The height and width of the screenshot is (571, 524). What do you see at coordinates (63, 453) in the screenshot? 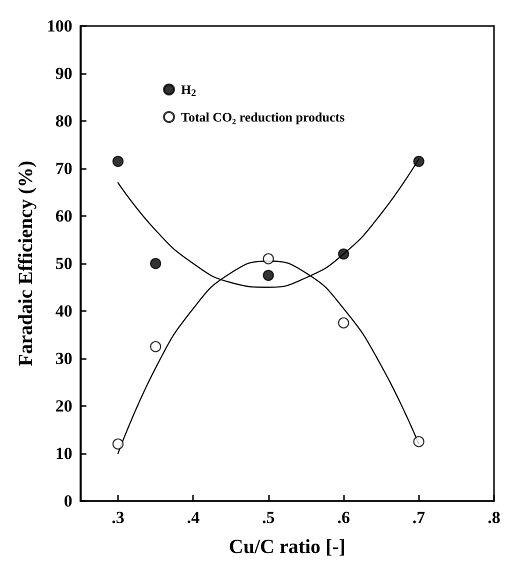
I see `y-tick-label: 10` at bounding box center [63, 453].